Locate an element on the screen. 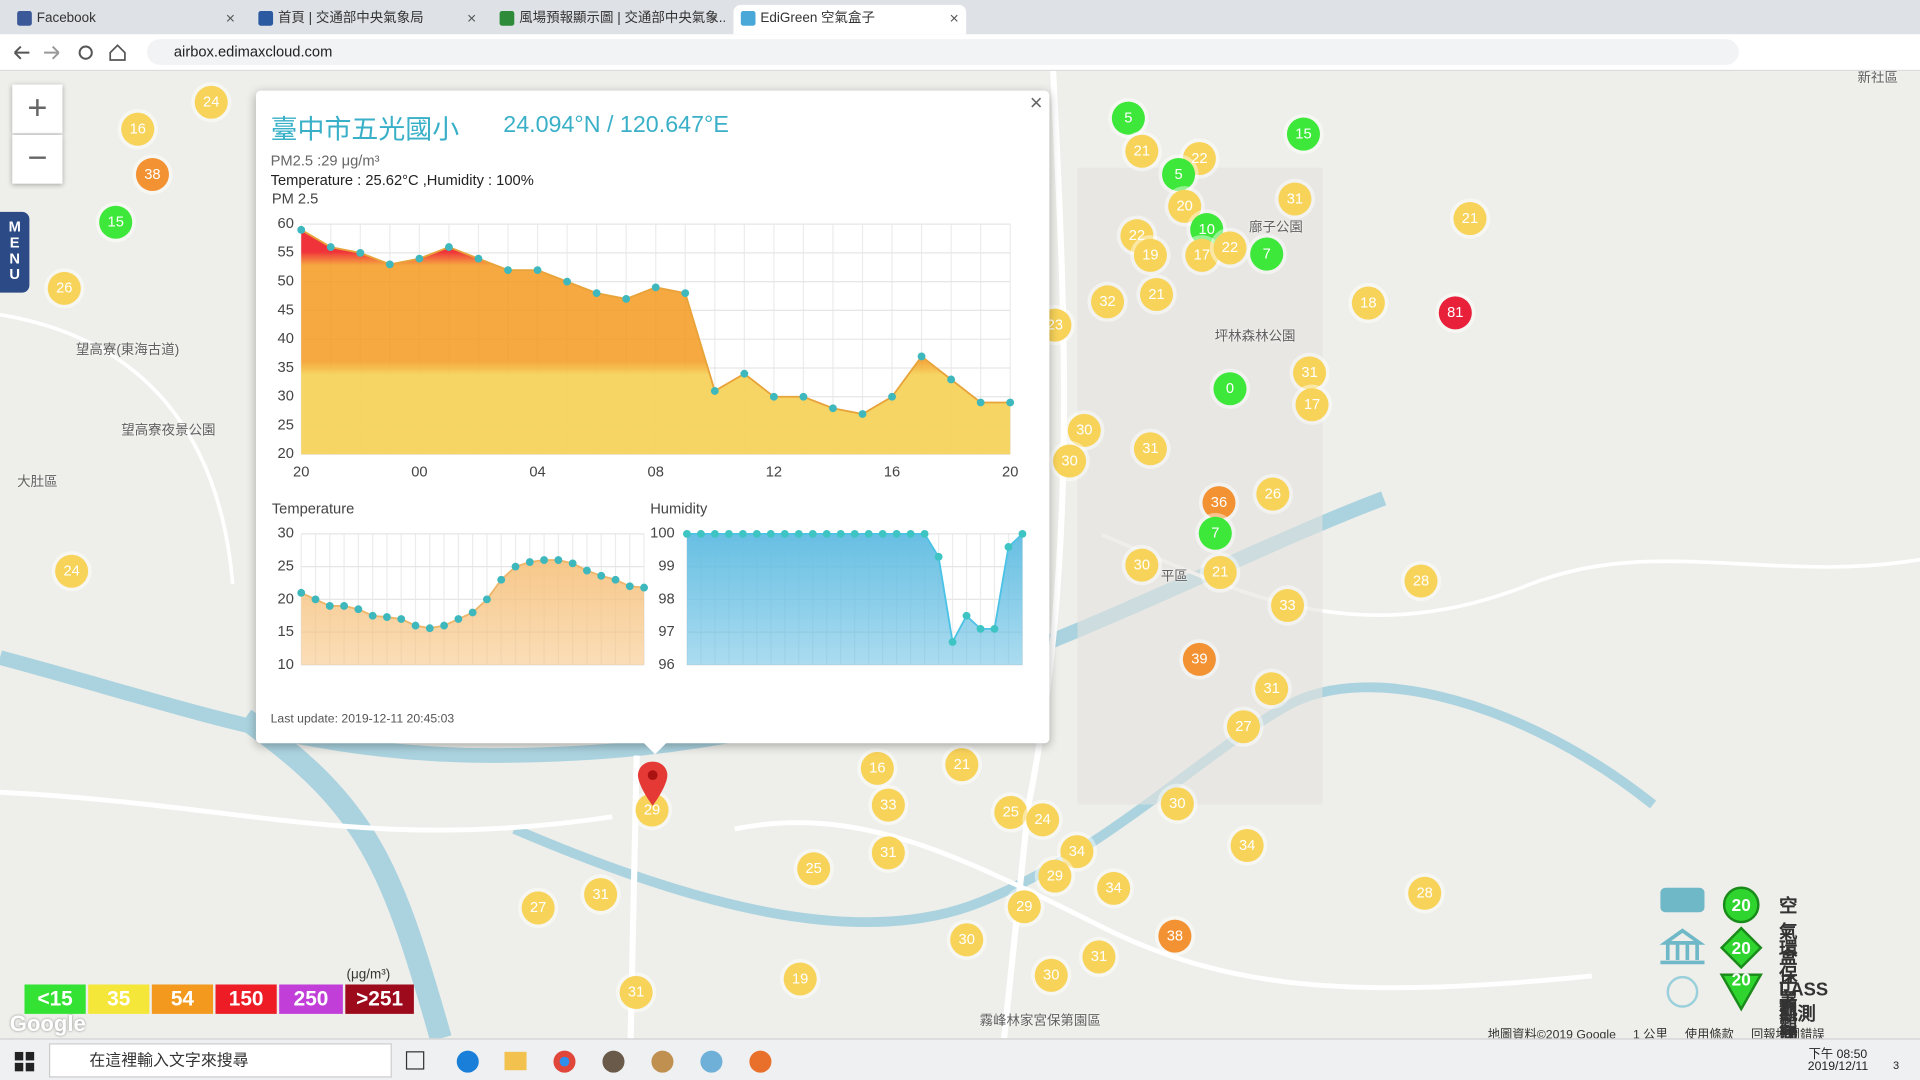 The width and height of the screenshot is (1920, 1080). browser-tab: 首頁 | 交通部中央氣象局 × is located at coordinates (367, 19).